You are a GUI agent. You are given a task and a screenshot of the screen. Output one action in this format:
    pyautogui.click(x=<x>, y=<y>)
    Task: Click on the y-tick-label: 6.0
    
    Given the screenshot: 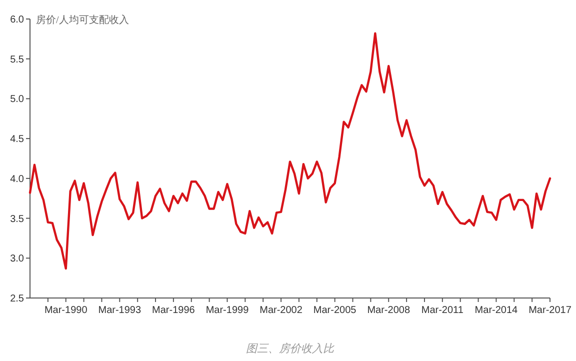 What is the action you would take?
    pyautogui.click(x=17, y=20)
    